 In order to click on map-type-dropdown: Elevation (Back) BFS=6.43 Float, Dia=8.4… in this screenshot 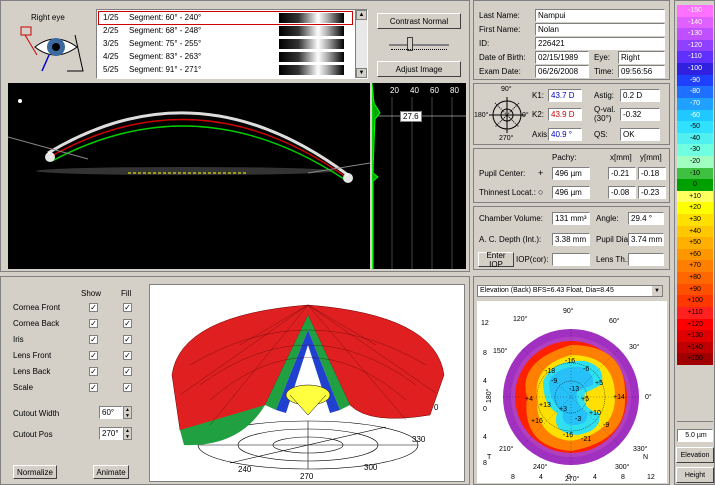, I will do `click(570, 291)`.